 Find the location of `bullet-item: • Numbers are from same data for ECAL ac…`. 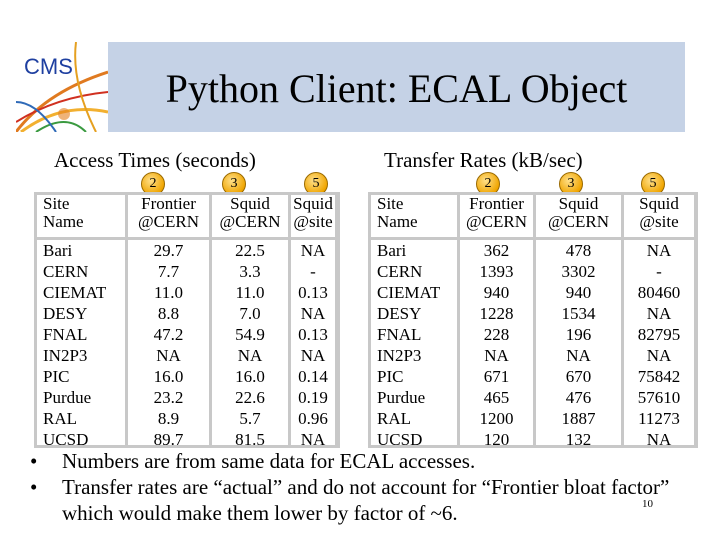

bullet-item: • Numbers are from same data for ECAL ac… is located at coordinates (365, 461).